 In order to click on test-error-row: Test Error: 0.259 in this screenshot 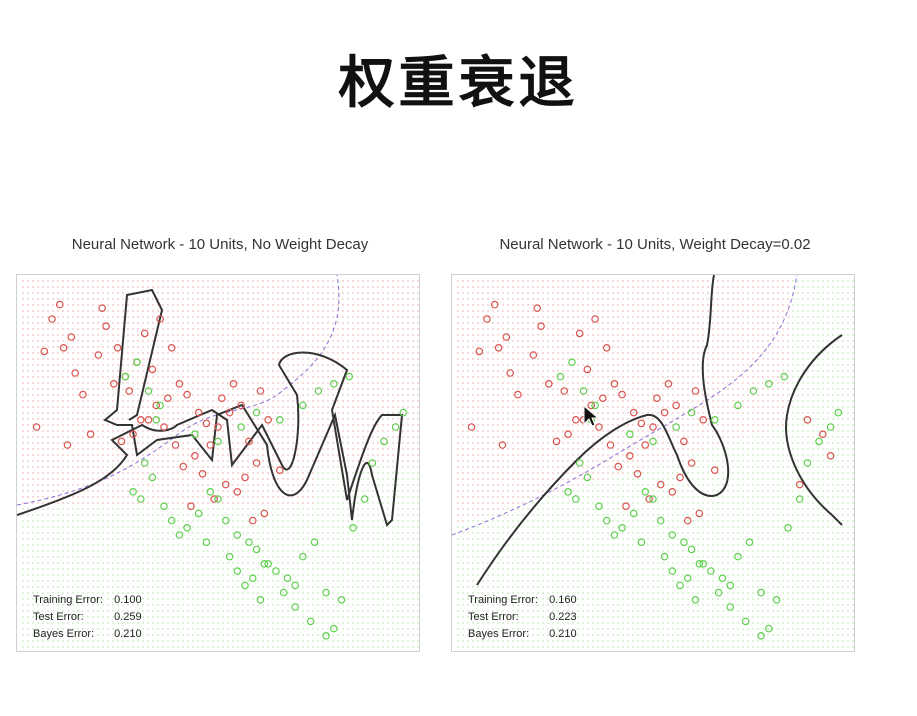, I will do `click(87, 617)`.